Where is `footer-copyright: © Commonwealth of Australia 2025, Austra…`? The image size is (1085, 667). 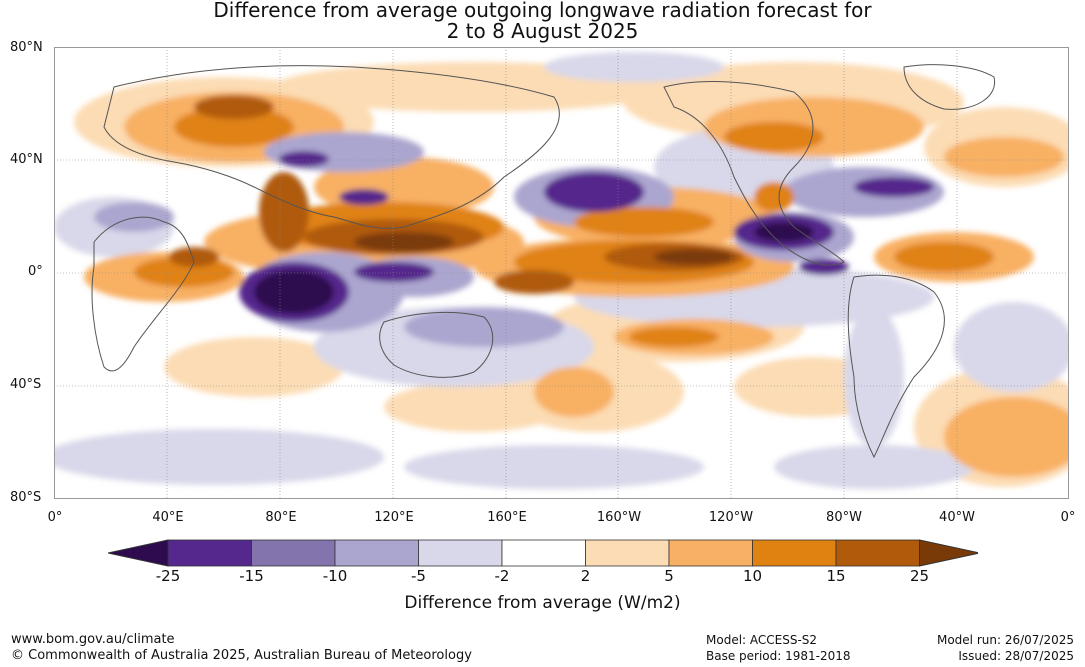 footer-copyright: © Commonwealth of Australia 2025, Austra… is located at coordinates (241, 655).